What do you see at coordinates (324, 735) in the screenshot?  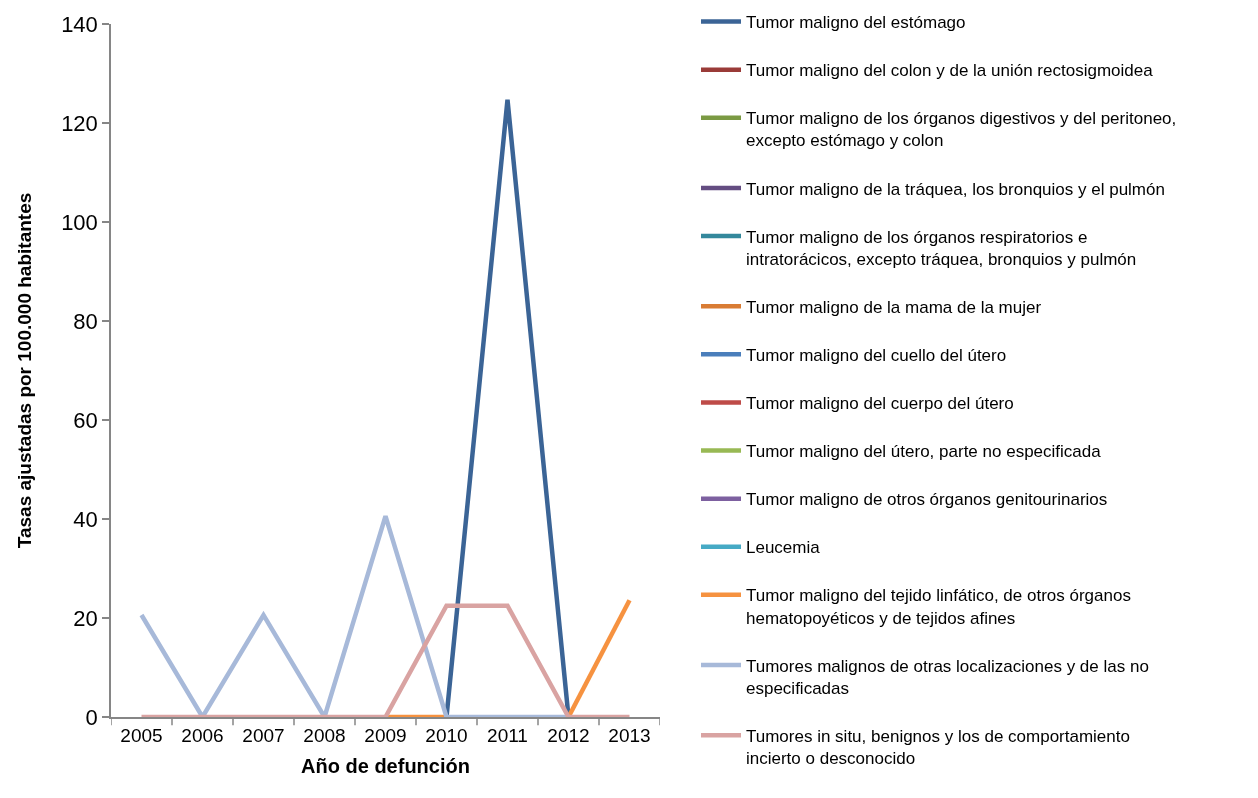 I see `x-tick-label: 2008` at bounding box center [324, 735].